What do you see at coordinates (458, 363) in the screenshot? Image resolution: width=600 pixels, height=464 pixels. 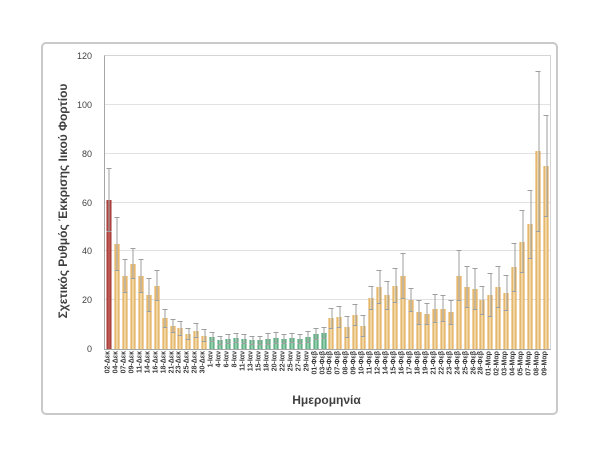 I see `x-tick-label: 24-Φεβ` at bounding box center [458, 363].